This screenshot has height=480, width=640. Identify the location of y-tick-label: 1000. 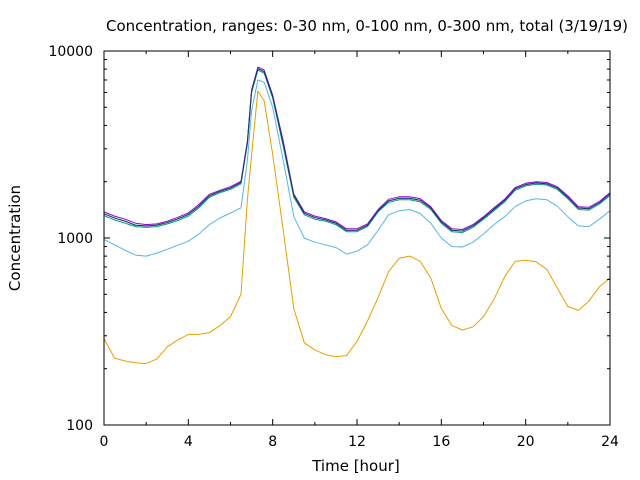
(75, 239).